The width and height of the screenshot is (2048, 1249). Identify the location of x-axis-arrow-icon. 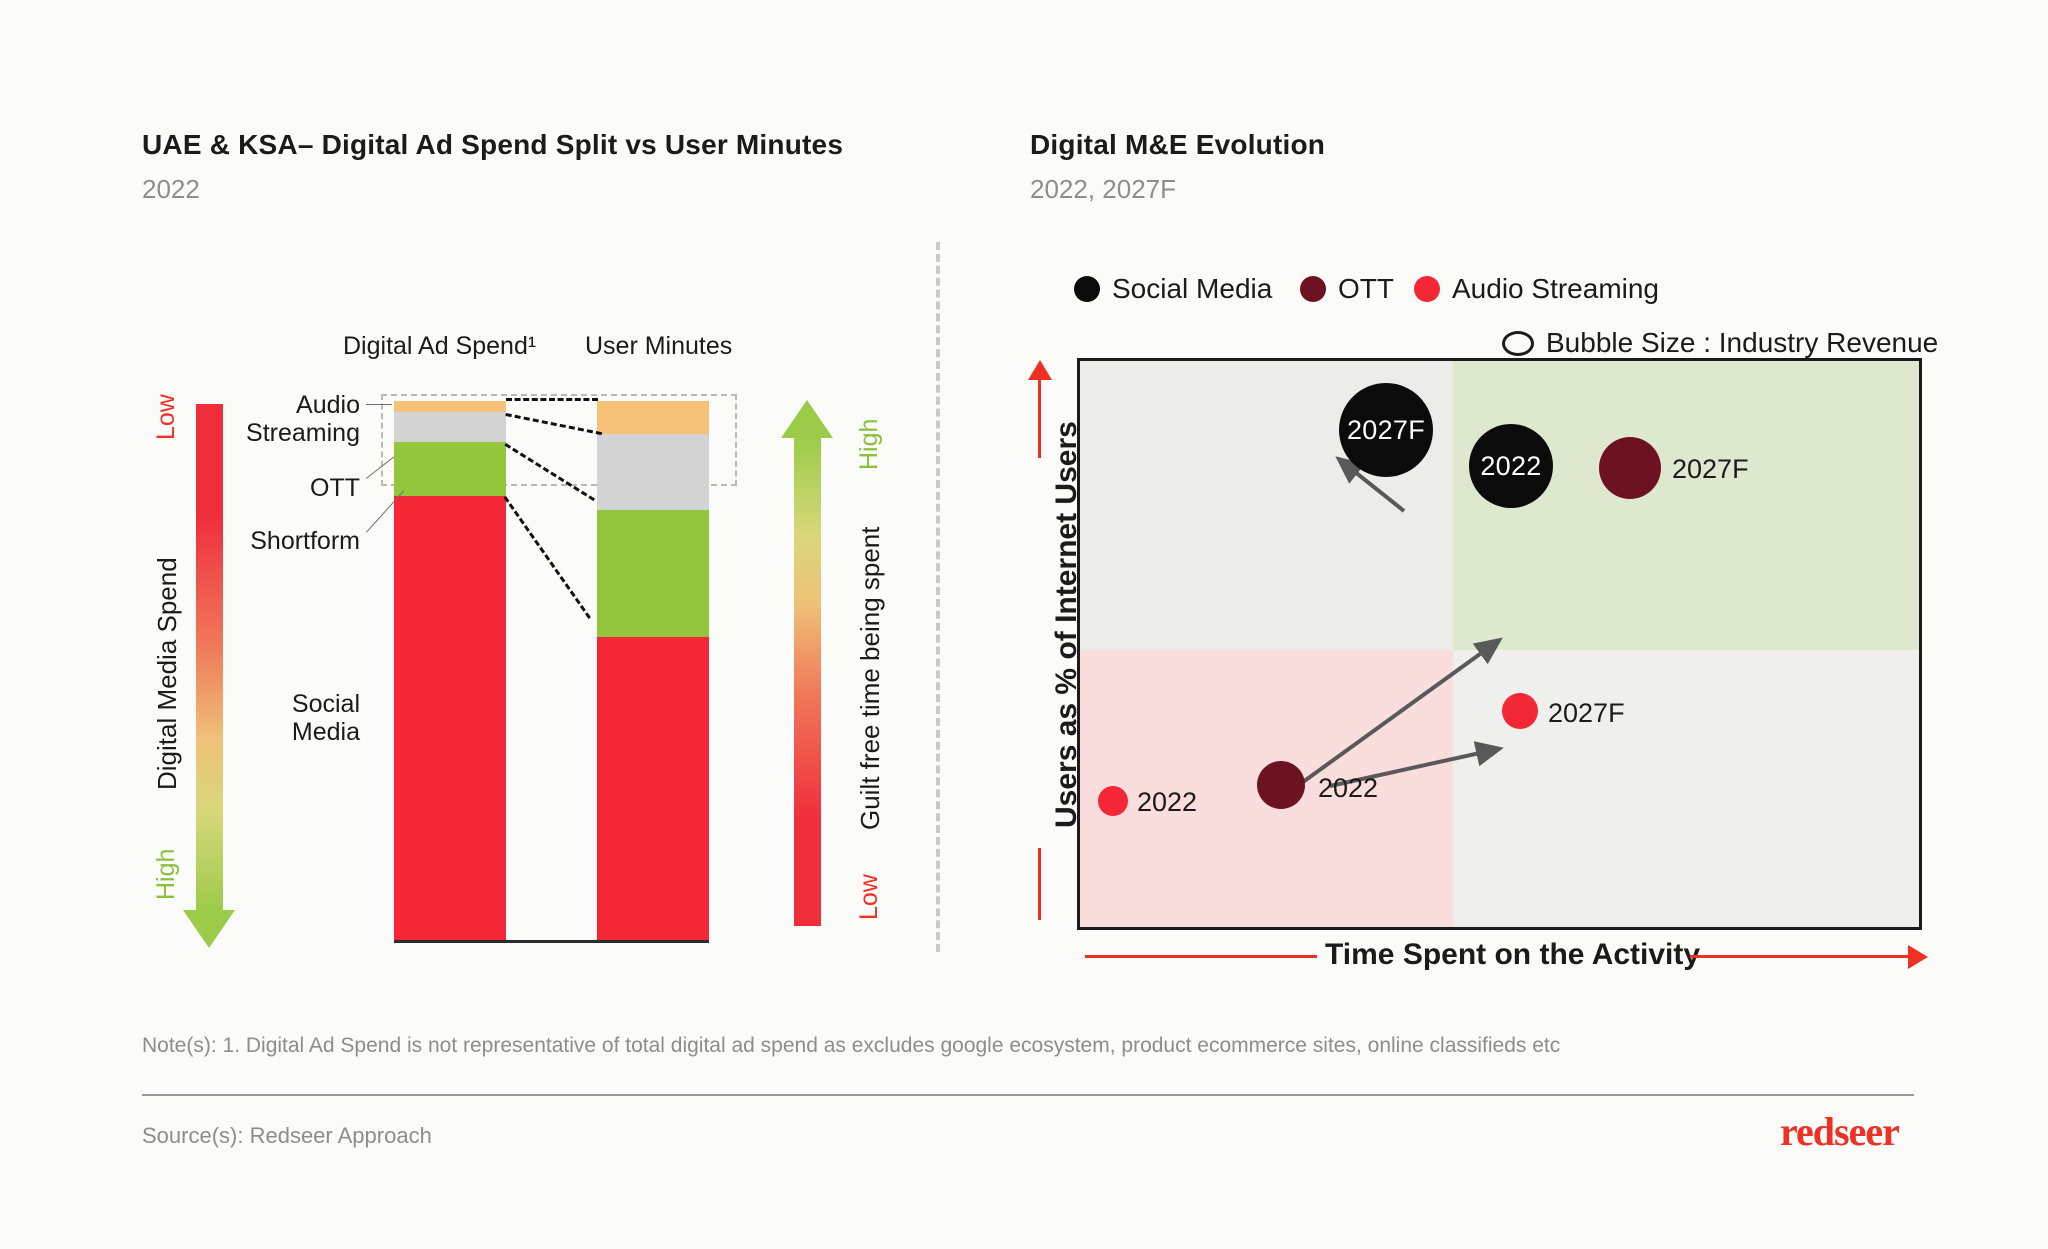
(1918, 957).